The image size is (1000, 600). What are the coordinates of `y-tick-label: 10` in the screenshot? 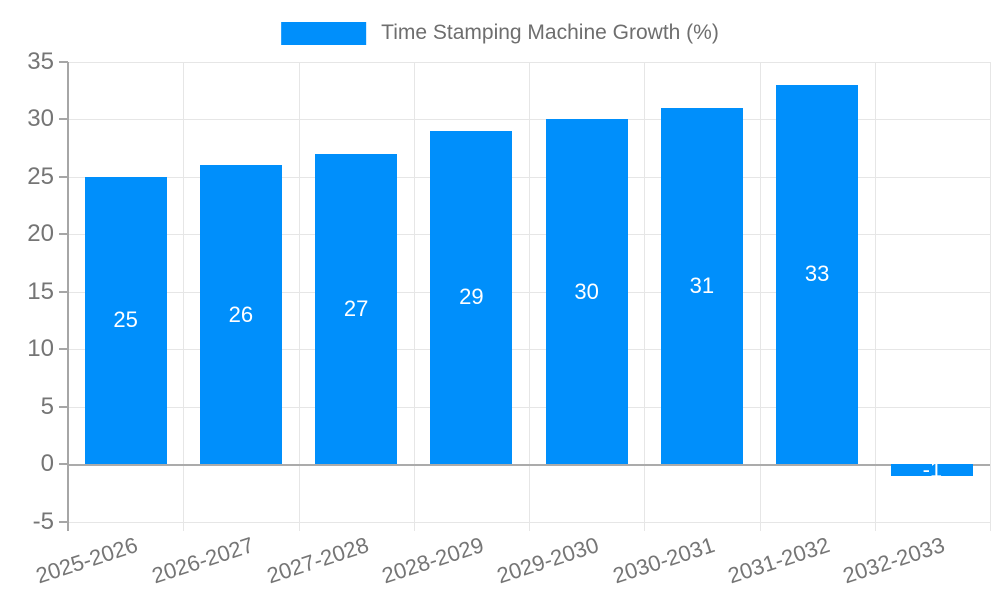 It's located at (40, 348).